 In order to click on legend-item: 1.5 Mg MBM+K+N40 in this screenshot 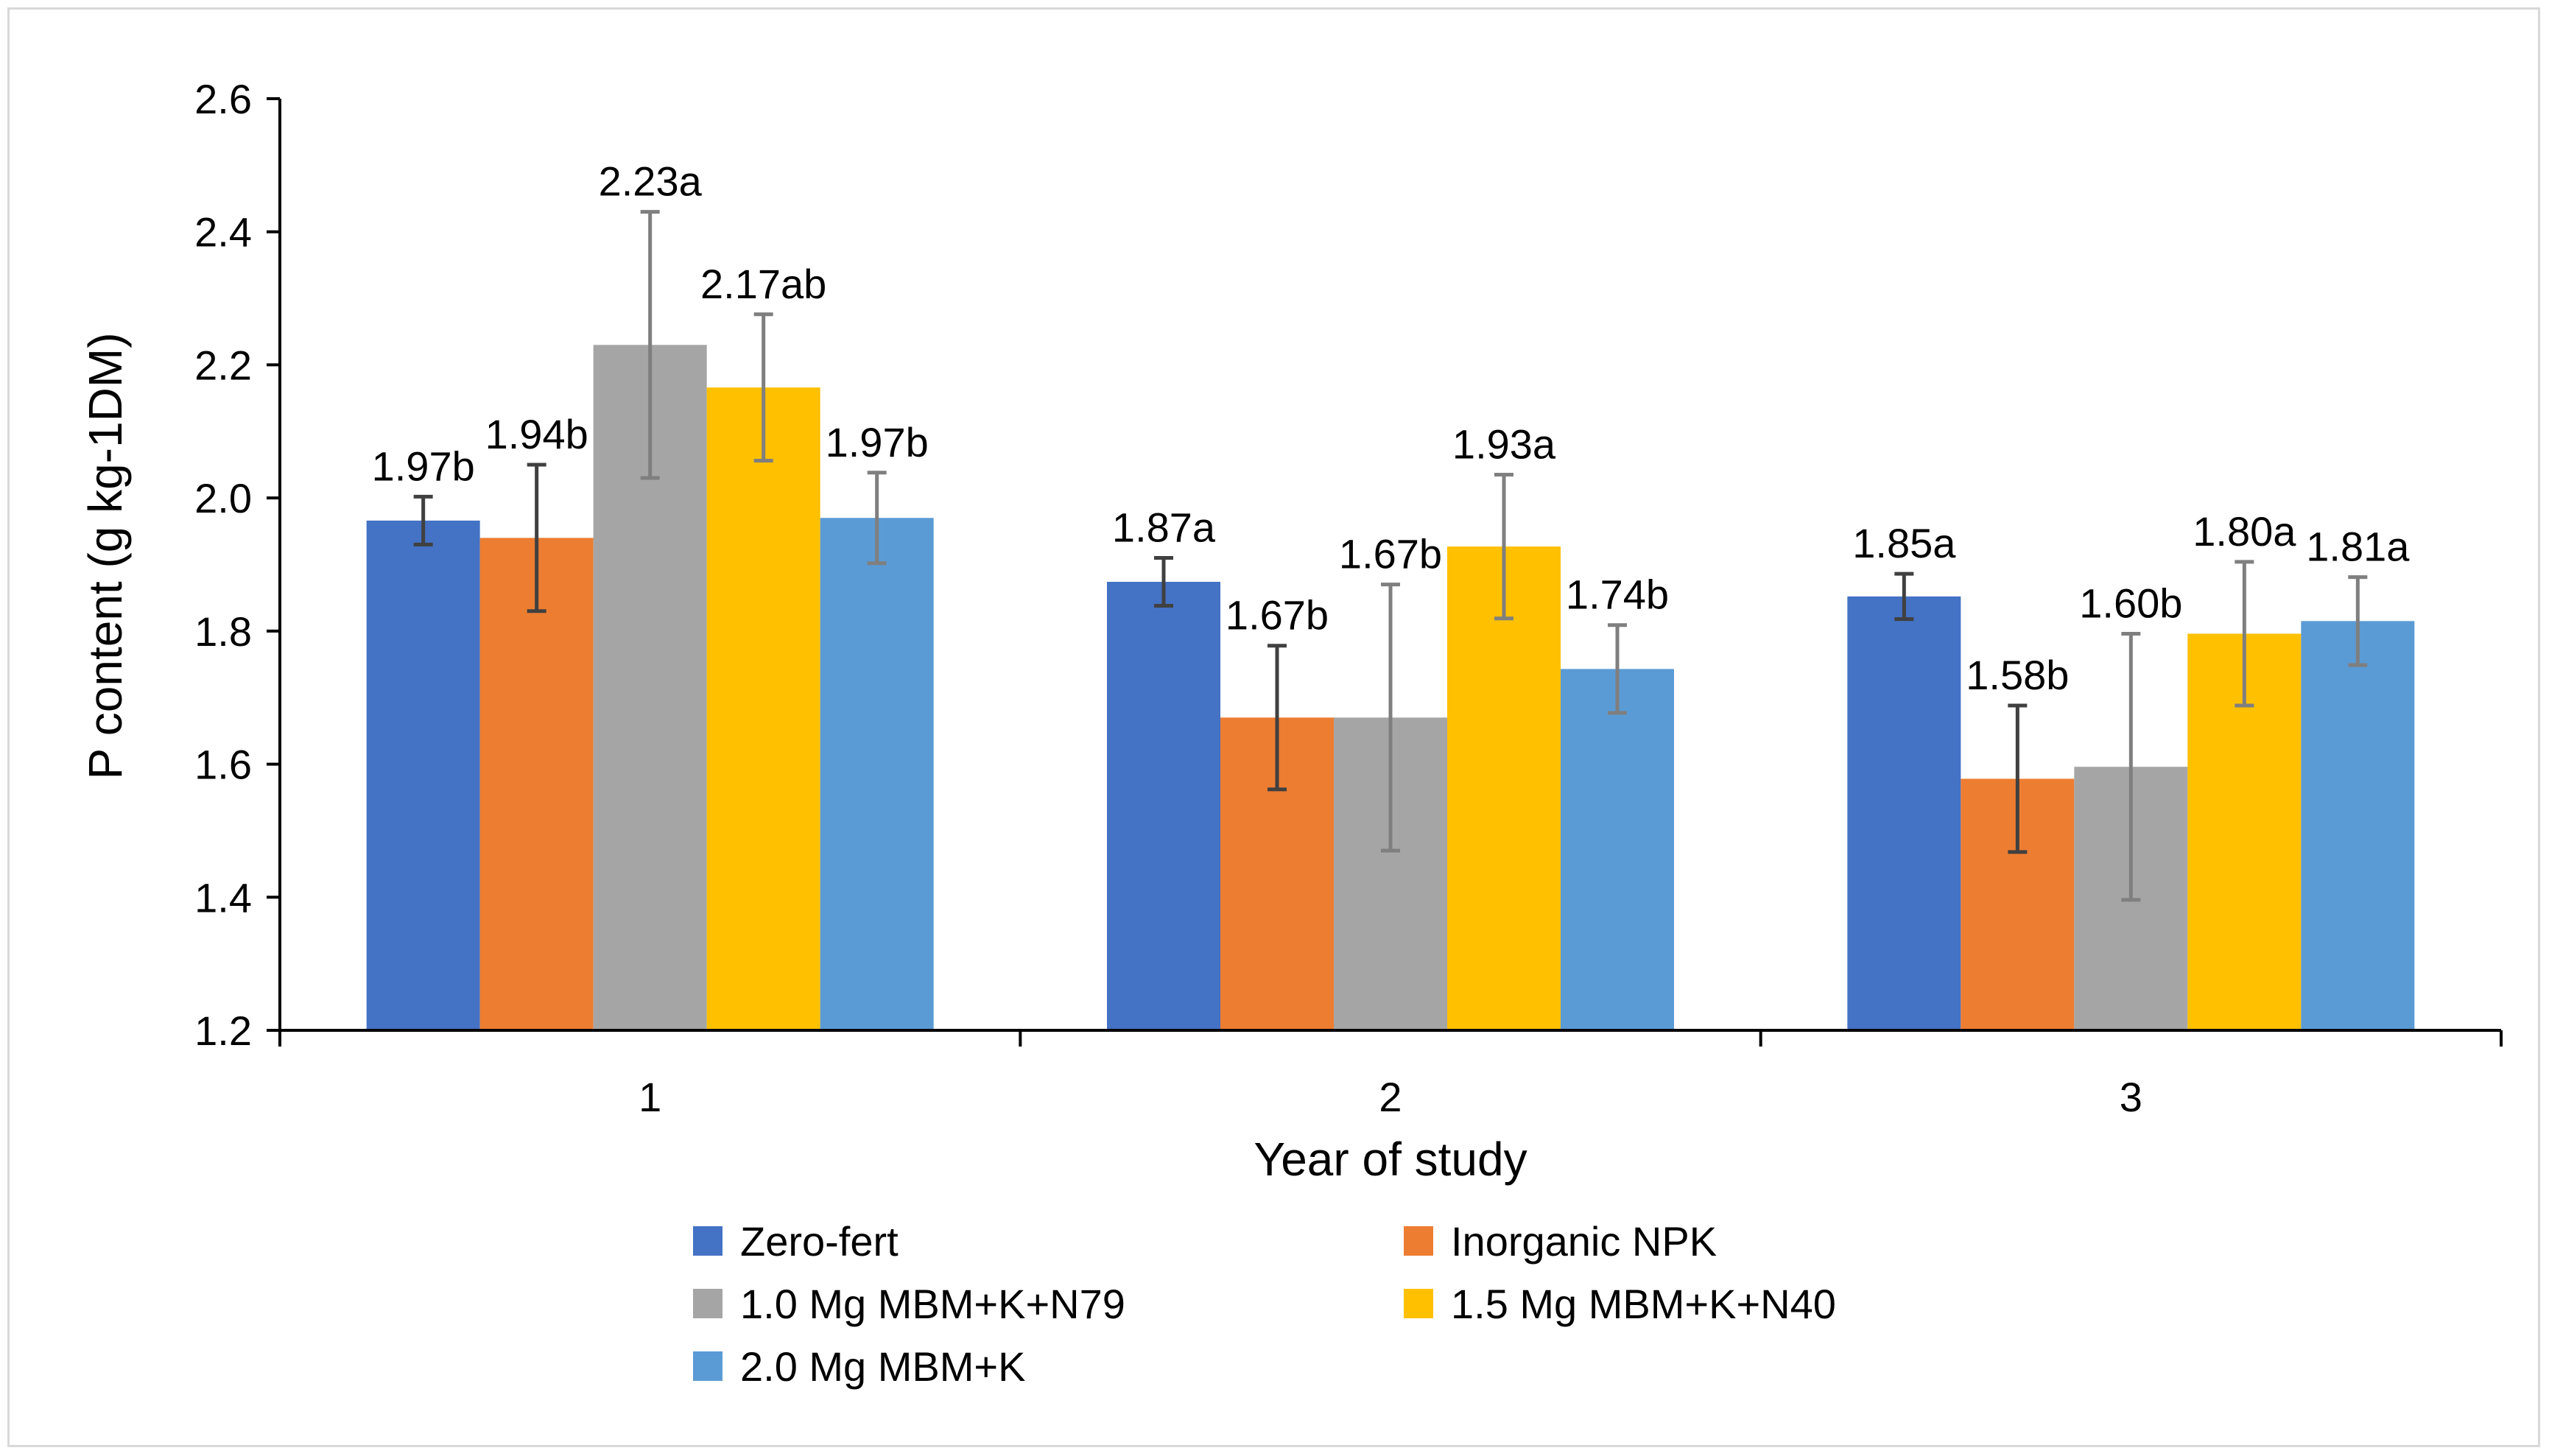, I will do `click(1620, 1304)`.